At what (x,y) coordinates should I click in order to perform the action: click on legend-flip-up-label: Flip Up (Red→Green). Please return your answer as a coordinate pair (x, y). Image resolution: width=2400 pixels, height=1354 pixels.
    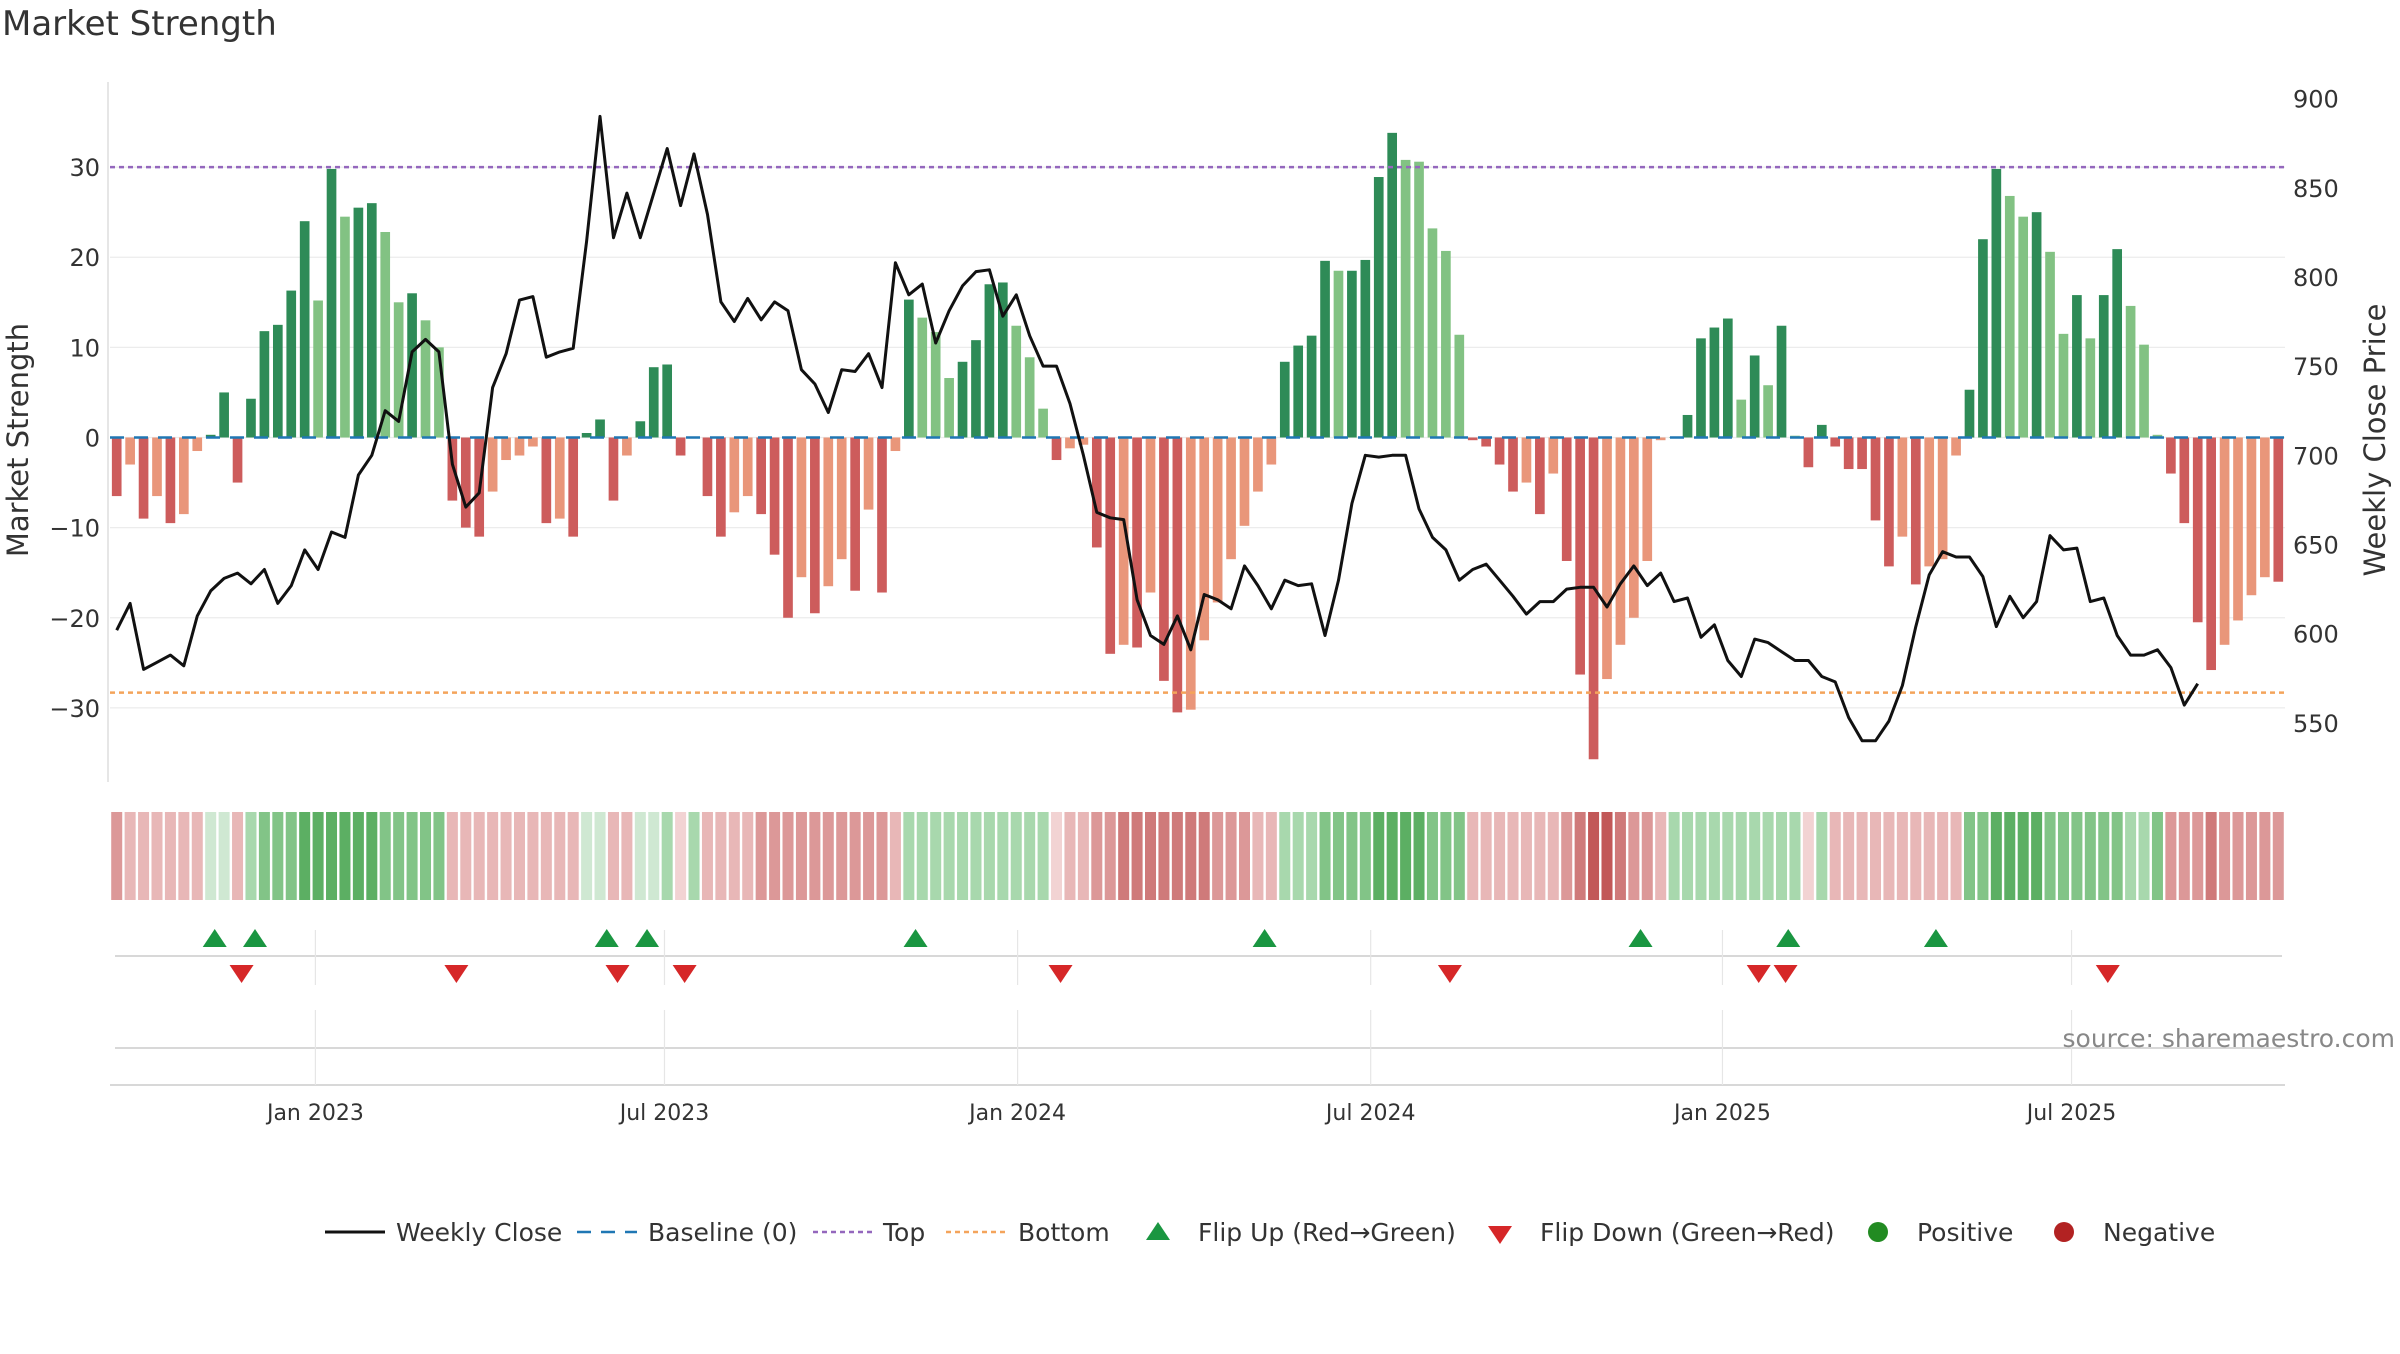
    Looking at the image, I should click on (1327, 1232).